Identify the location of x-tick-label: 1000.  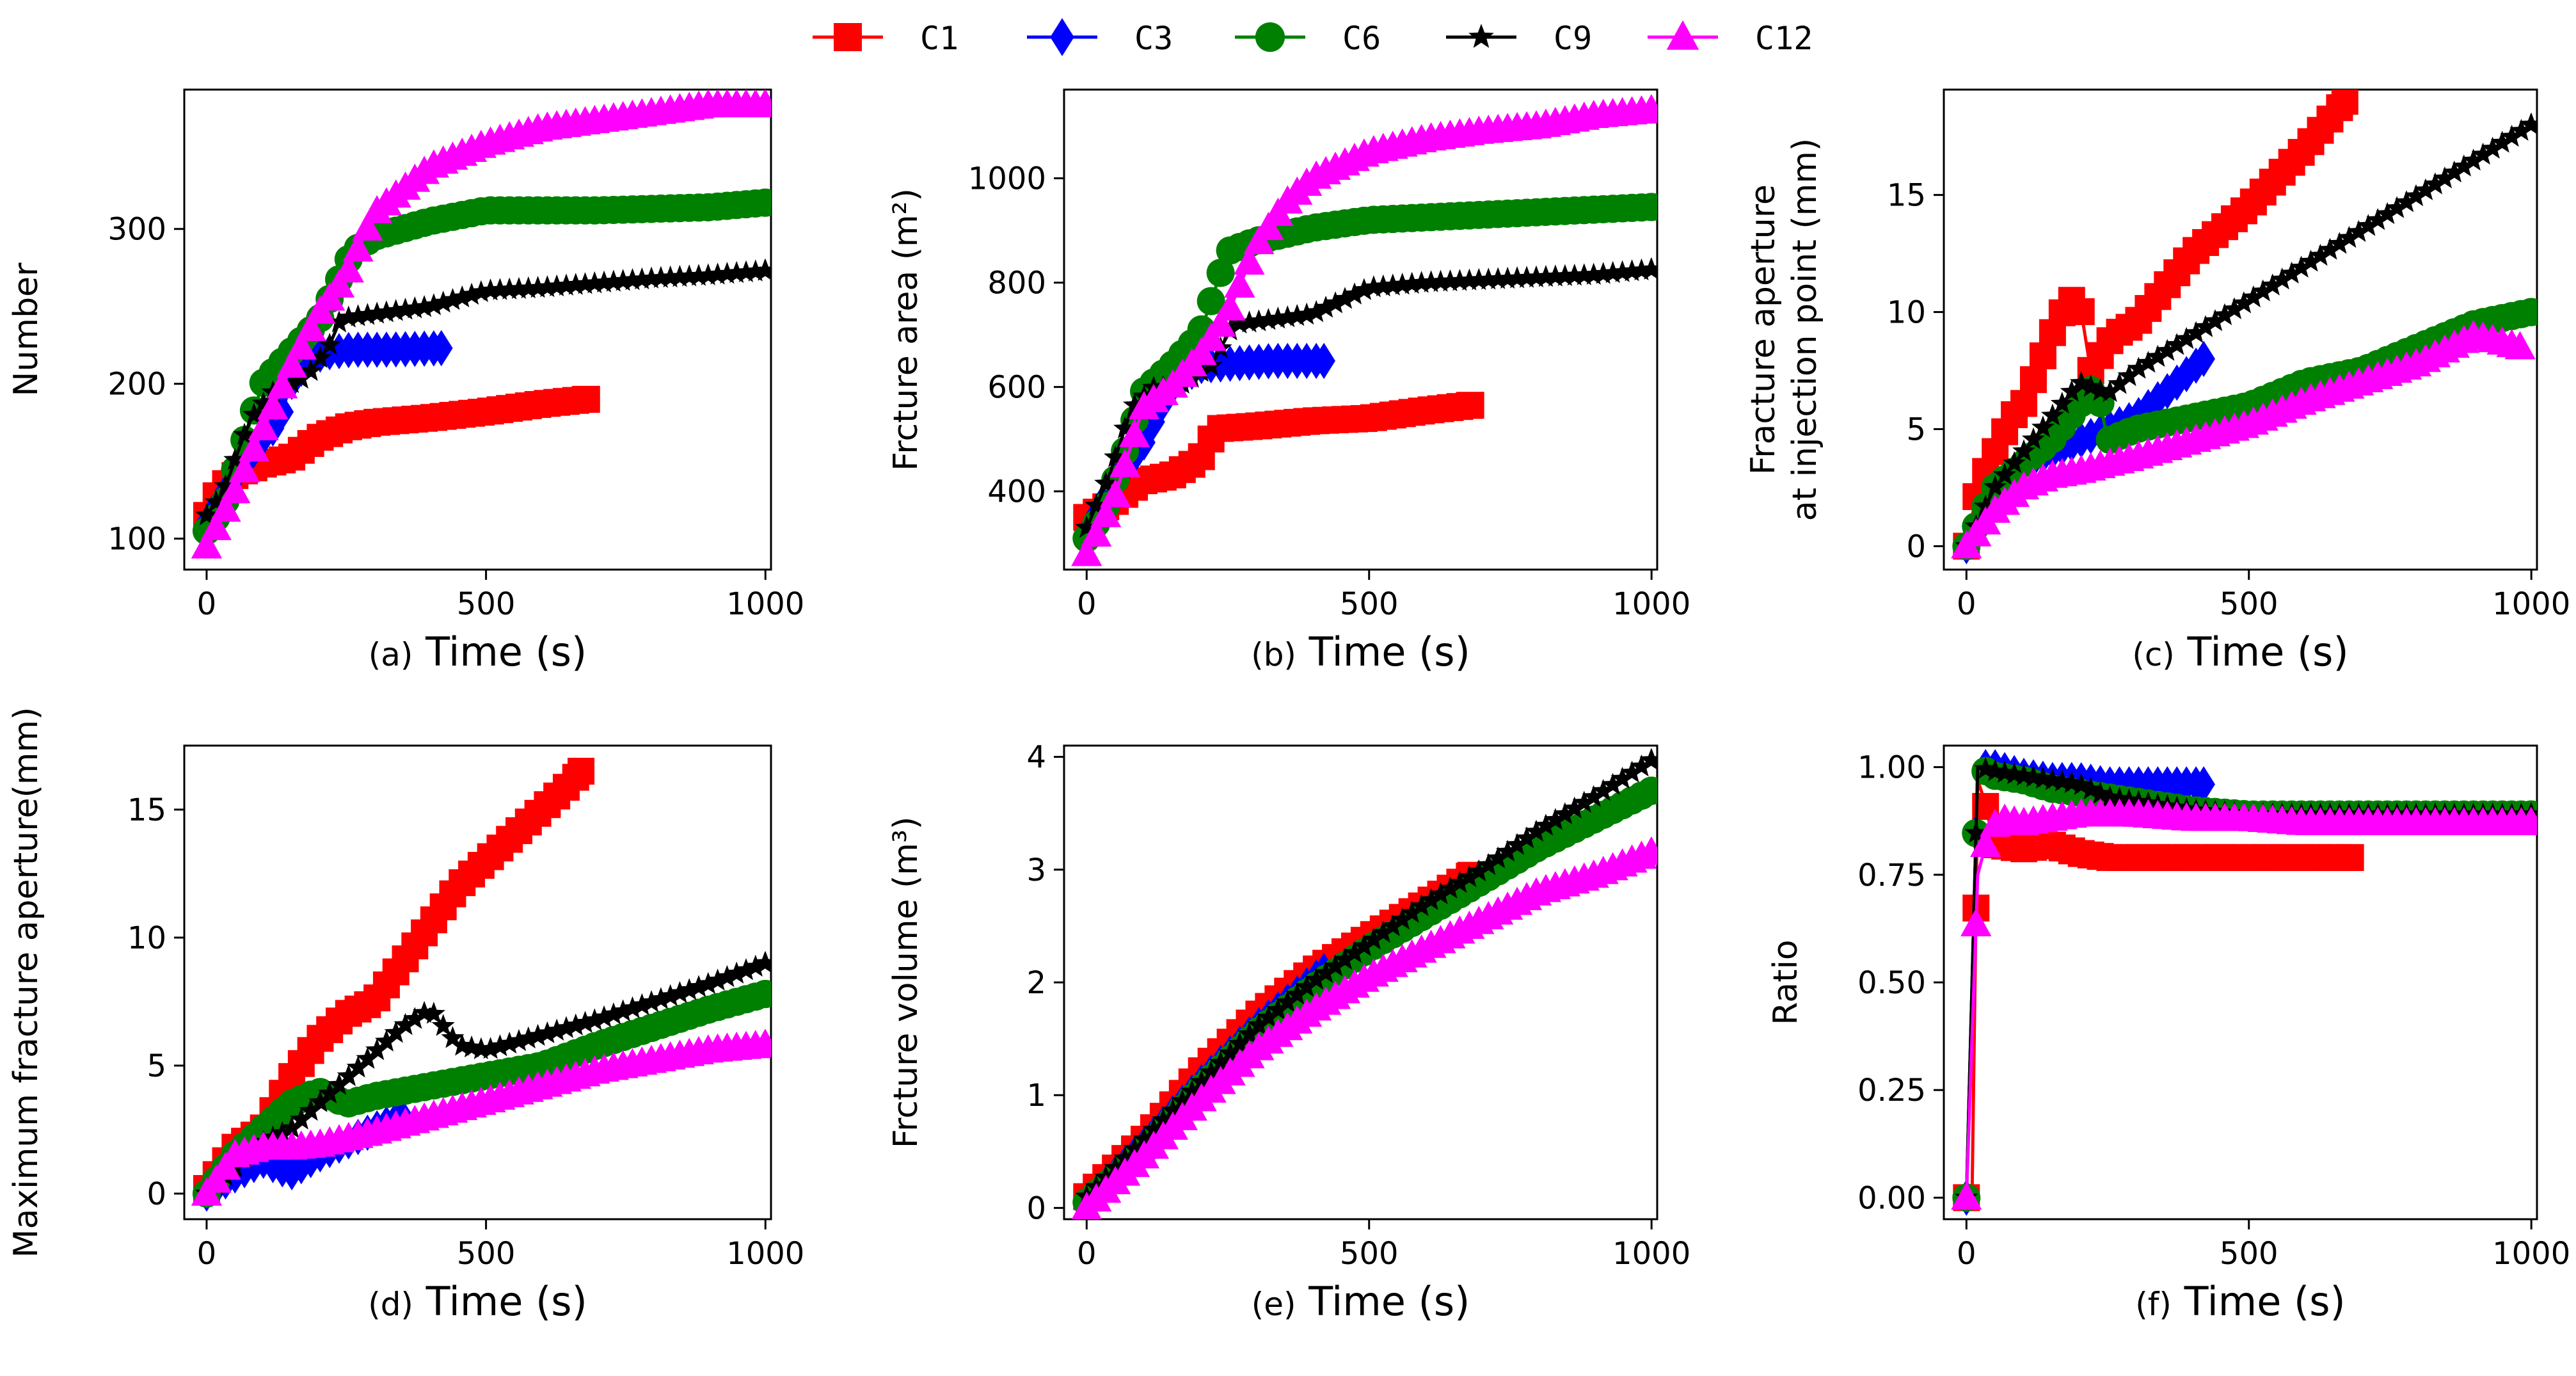
(1651, 1254).